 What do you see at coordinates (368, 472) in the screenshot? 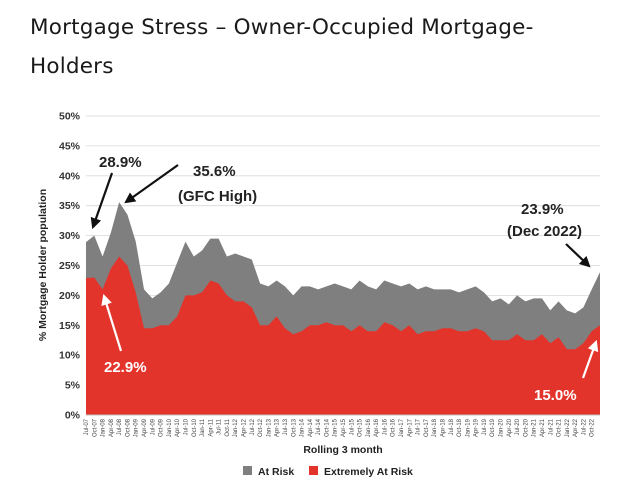
I see `legend-label-extremely-at-risk: Extremely At Risk` at bounding box center [368, 472].